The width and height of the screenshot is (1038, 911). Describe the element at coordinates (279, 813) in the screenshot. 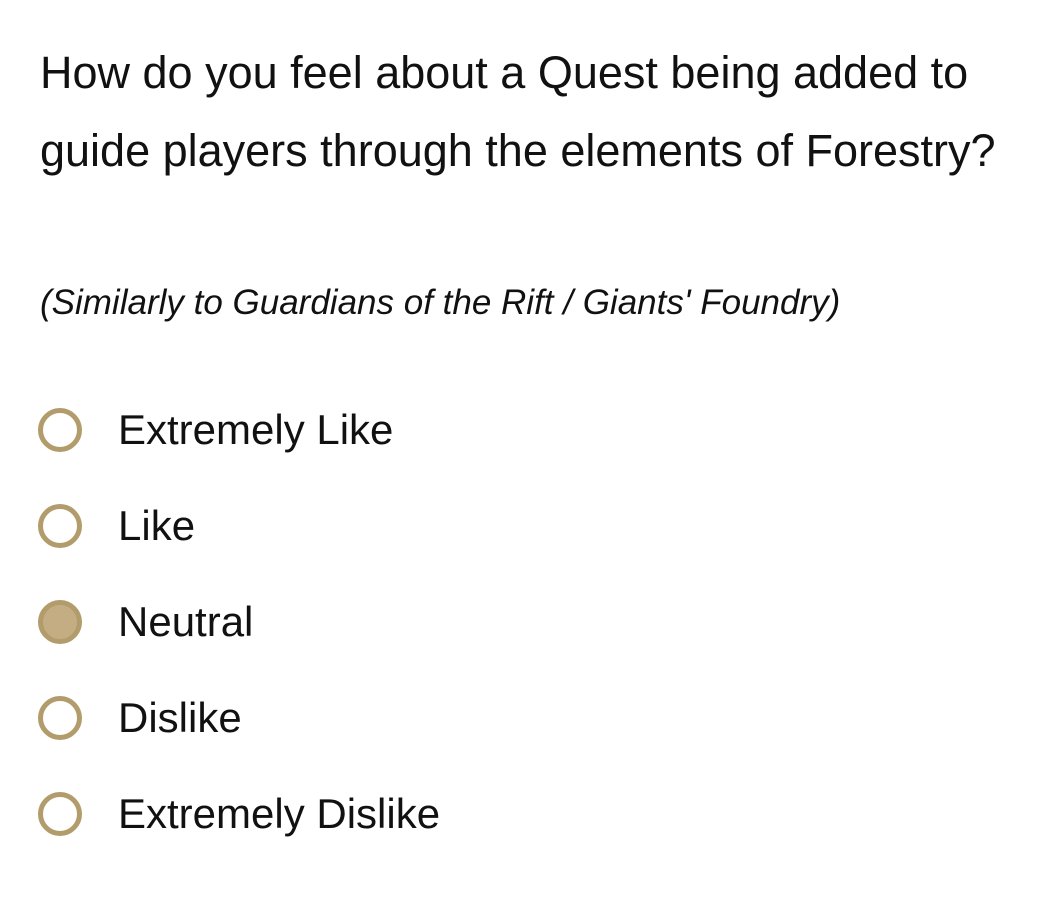

I see `option-label: Extremely Dislike` at that location.